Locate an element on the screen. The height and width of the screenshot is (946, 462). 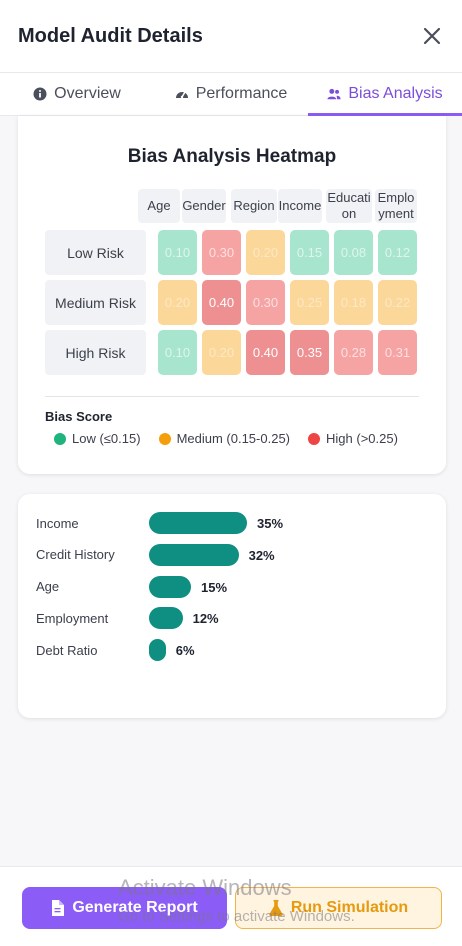
heatmap-column-header: Gender is located at coordinates (204, 206).